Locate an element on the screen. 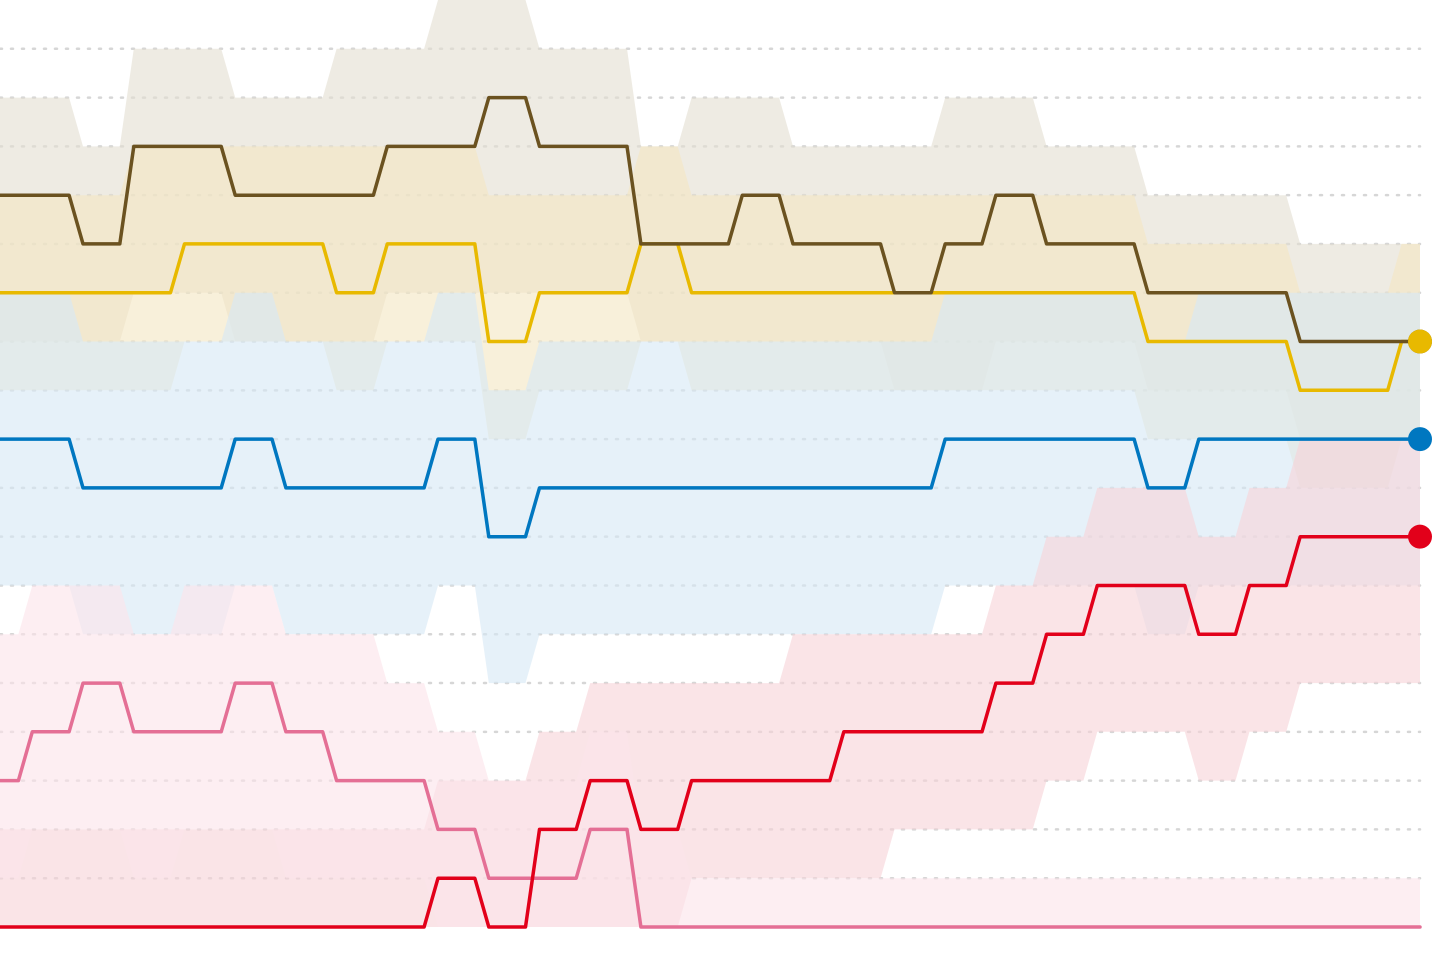 The image size is (1440, 960). series-2-end-dot is located at coordinates (1420, 341).